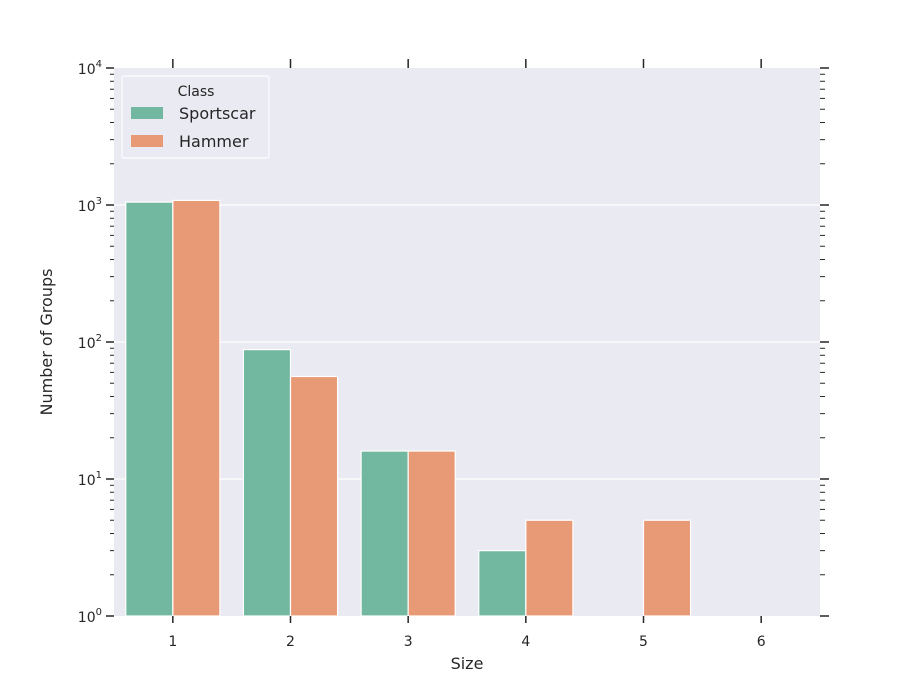 This screenshot has width=913, height=685. Describe the element at coordinates (147, 141) in the screenshot. I see `legend-swatch-hammer` at that location.